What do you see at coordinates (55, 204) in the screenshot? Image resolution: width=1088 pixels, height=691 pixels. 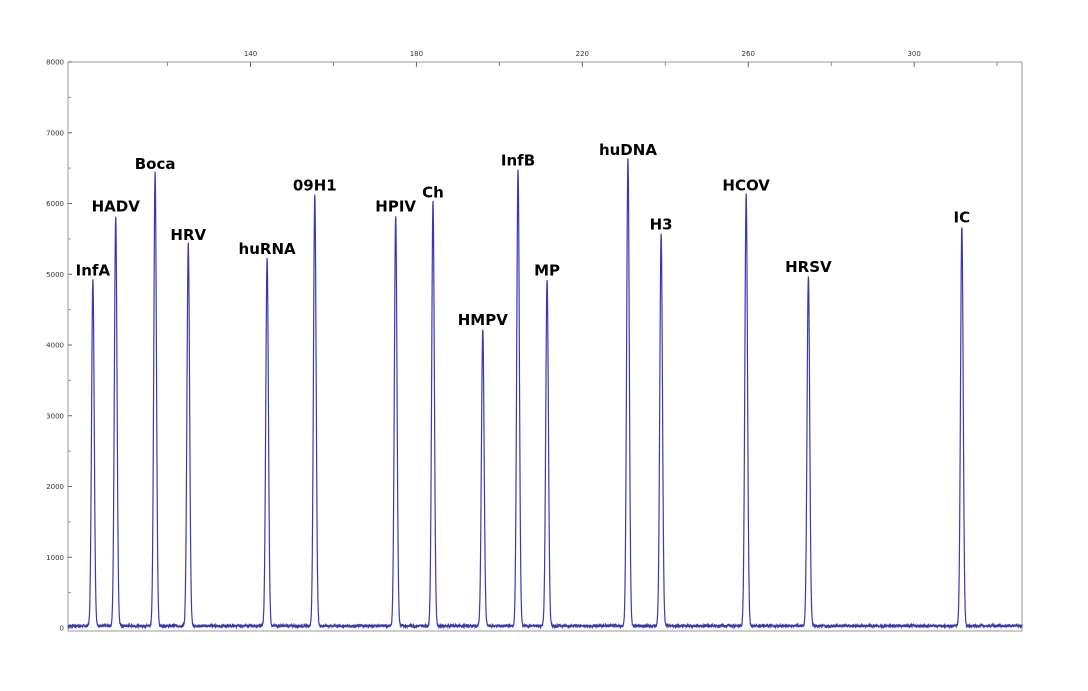 I see `y-tick-label: 6000` at bounding box center [55, 204].